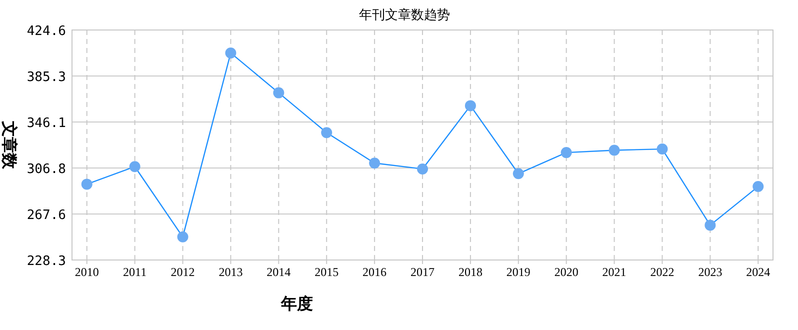 Image resolution: width=798 pixels, height=330 pixels. What do you see at coordinates (614, 272) in the screenshot?
I see `x-tick-label: 2021` at bounding box center [614, 272].